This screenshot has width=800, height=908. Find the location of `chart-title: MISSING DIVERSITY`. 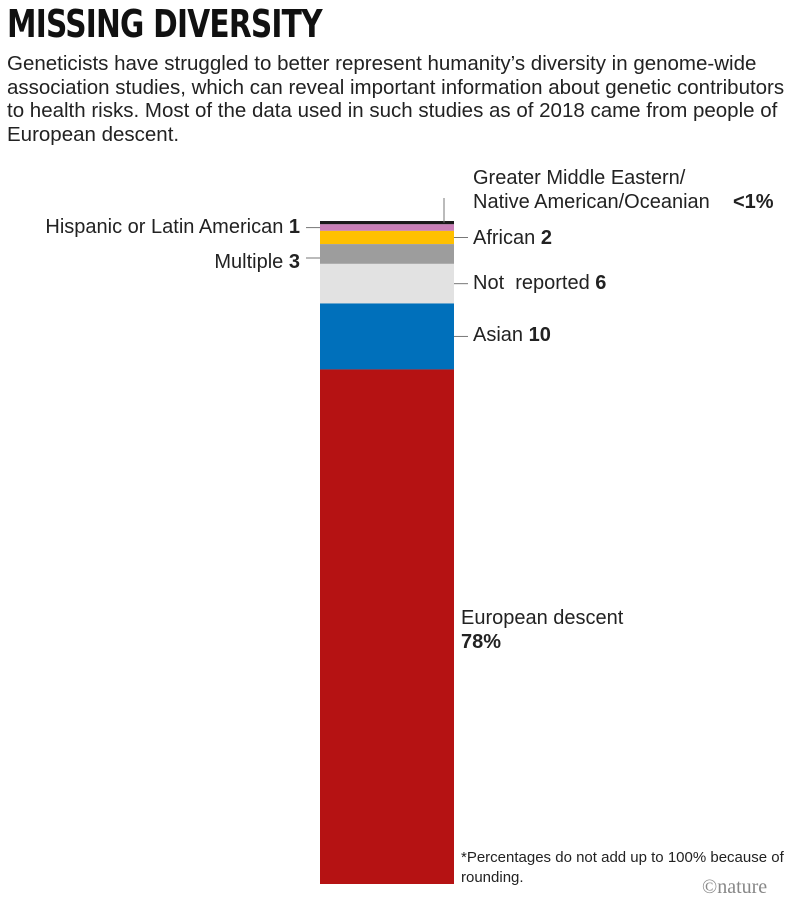

chart-title: MISSING DIVERSITY is located at coordinates (165, 24).